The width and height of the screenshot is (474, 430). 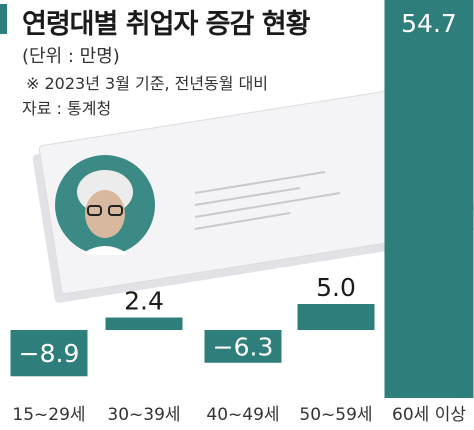 I want to click on category-label-4: 60세 이상, so click(x=429, y=415).